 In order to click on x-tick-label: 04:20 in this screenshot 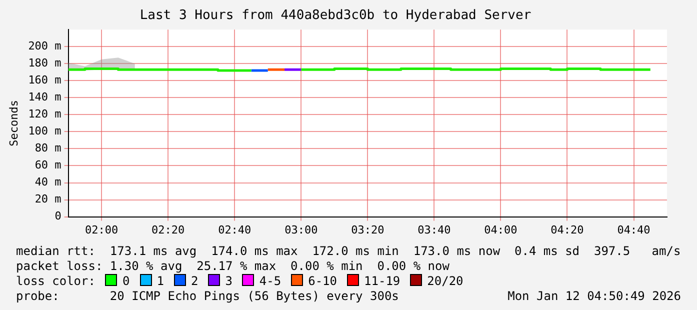, I will do `click(567, 229)`.